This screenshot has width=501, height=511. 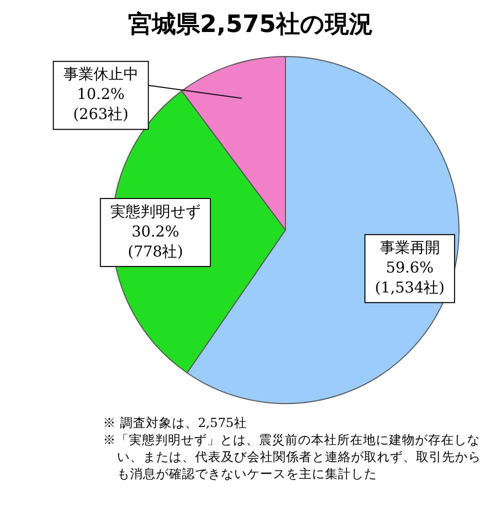 What do you see at coordinates (101, 104) in the screenshot?
I see `data-label: 10.2% (263社)` at bounding box center [101, 104].